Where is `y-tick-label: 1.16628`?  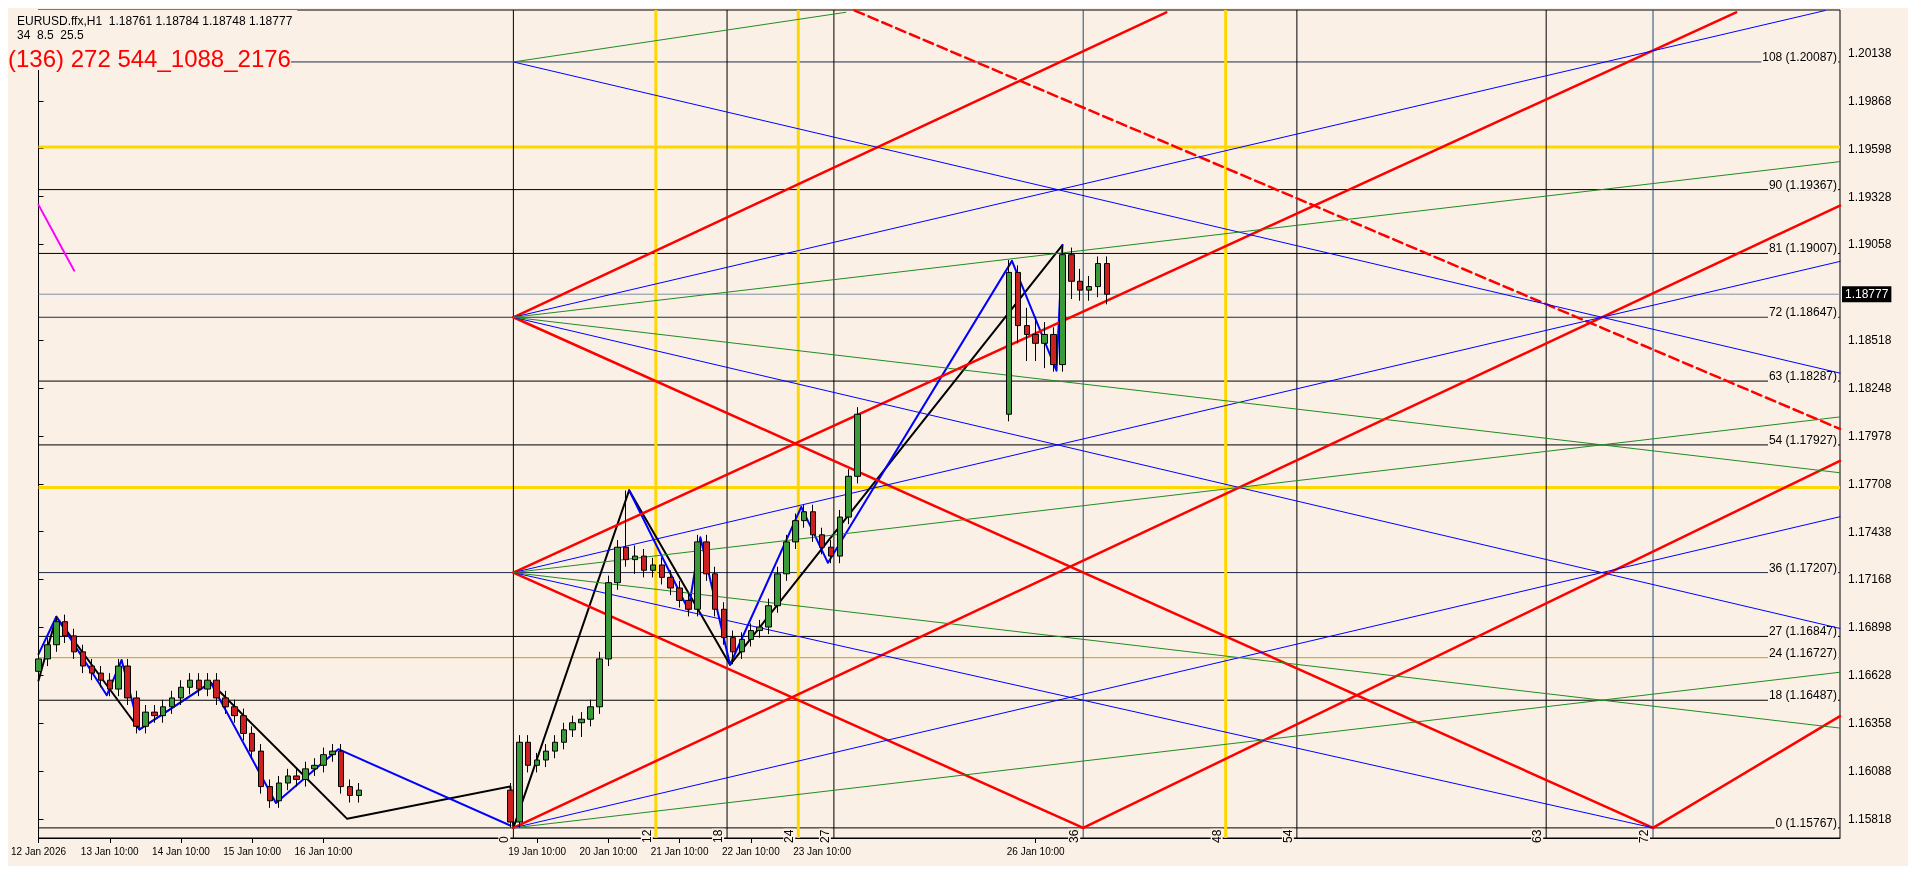
y-tick-label: 1.16628 is located at coordinates (1870, 675).